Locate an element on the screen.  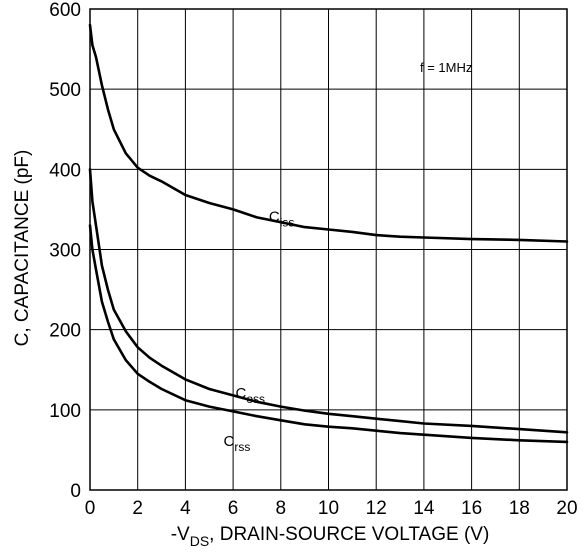
y-tick-label: 400 is located at coordinates (65, 170).